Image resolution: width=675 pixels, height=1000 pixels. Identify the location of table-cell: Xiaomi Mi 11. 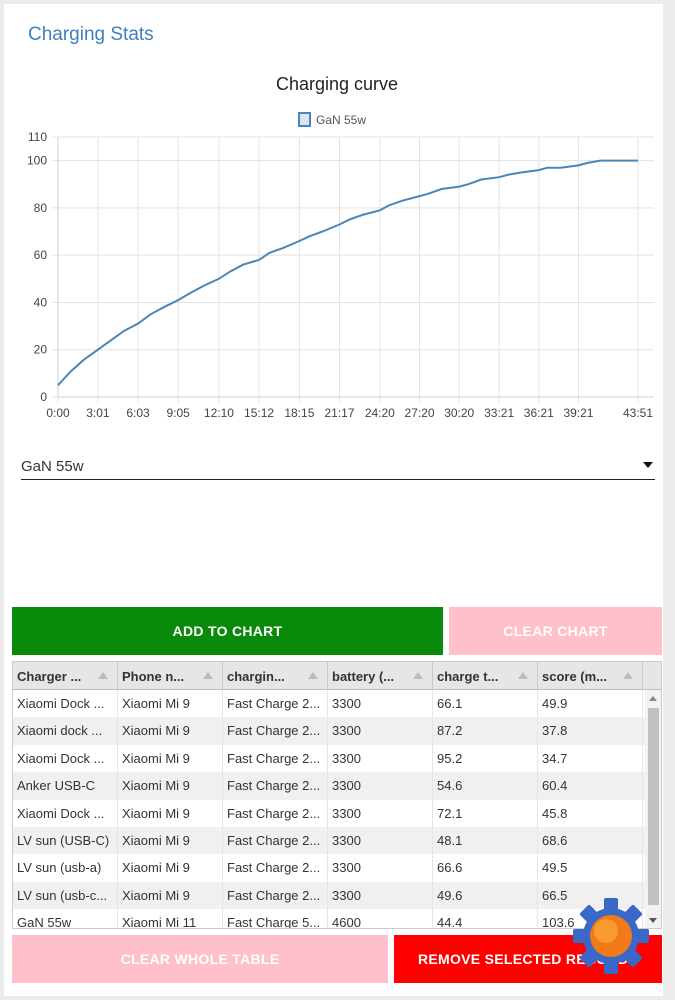
(170, 918).